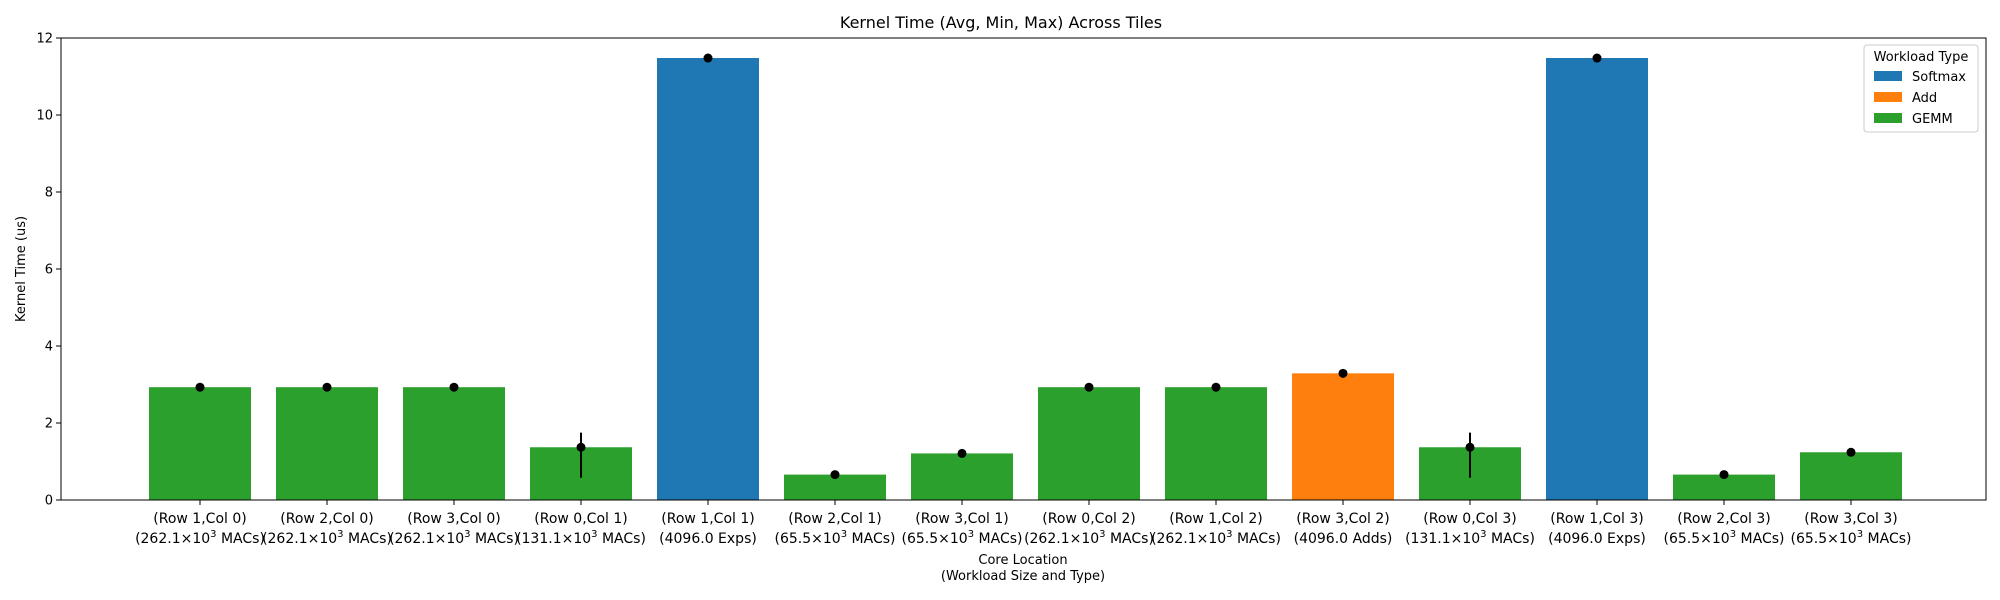 Image resolution: width=2000 pixels, height=600 pixels. I want to click on y-tick-label: 12, so click(44, 39).